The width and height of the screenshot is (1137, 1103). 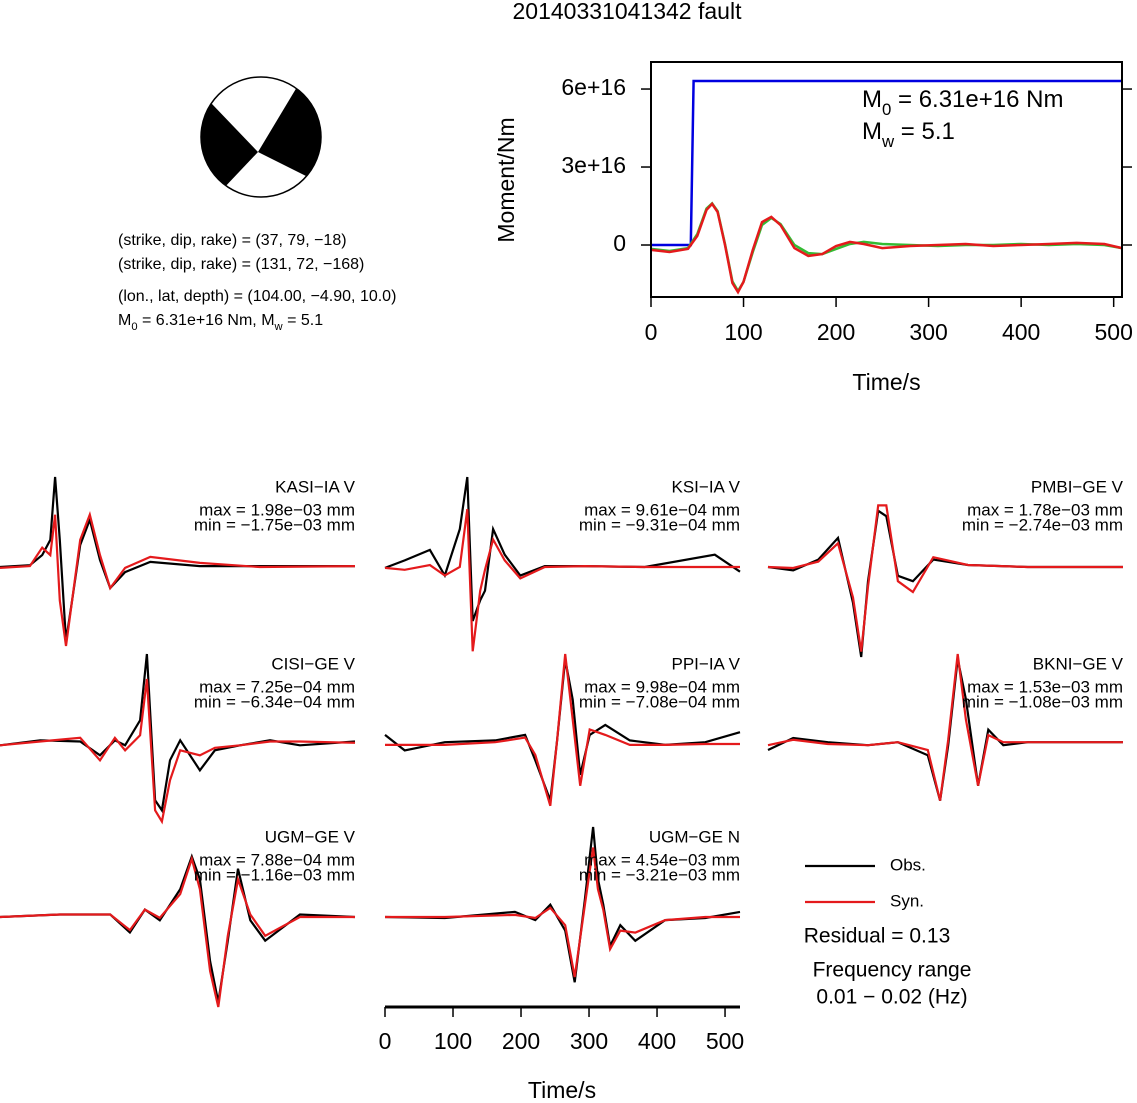 I want to click on max-label: max = 1.53e−03 mm, so click(x=1045, y=686).